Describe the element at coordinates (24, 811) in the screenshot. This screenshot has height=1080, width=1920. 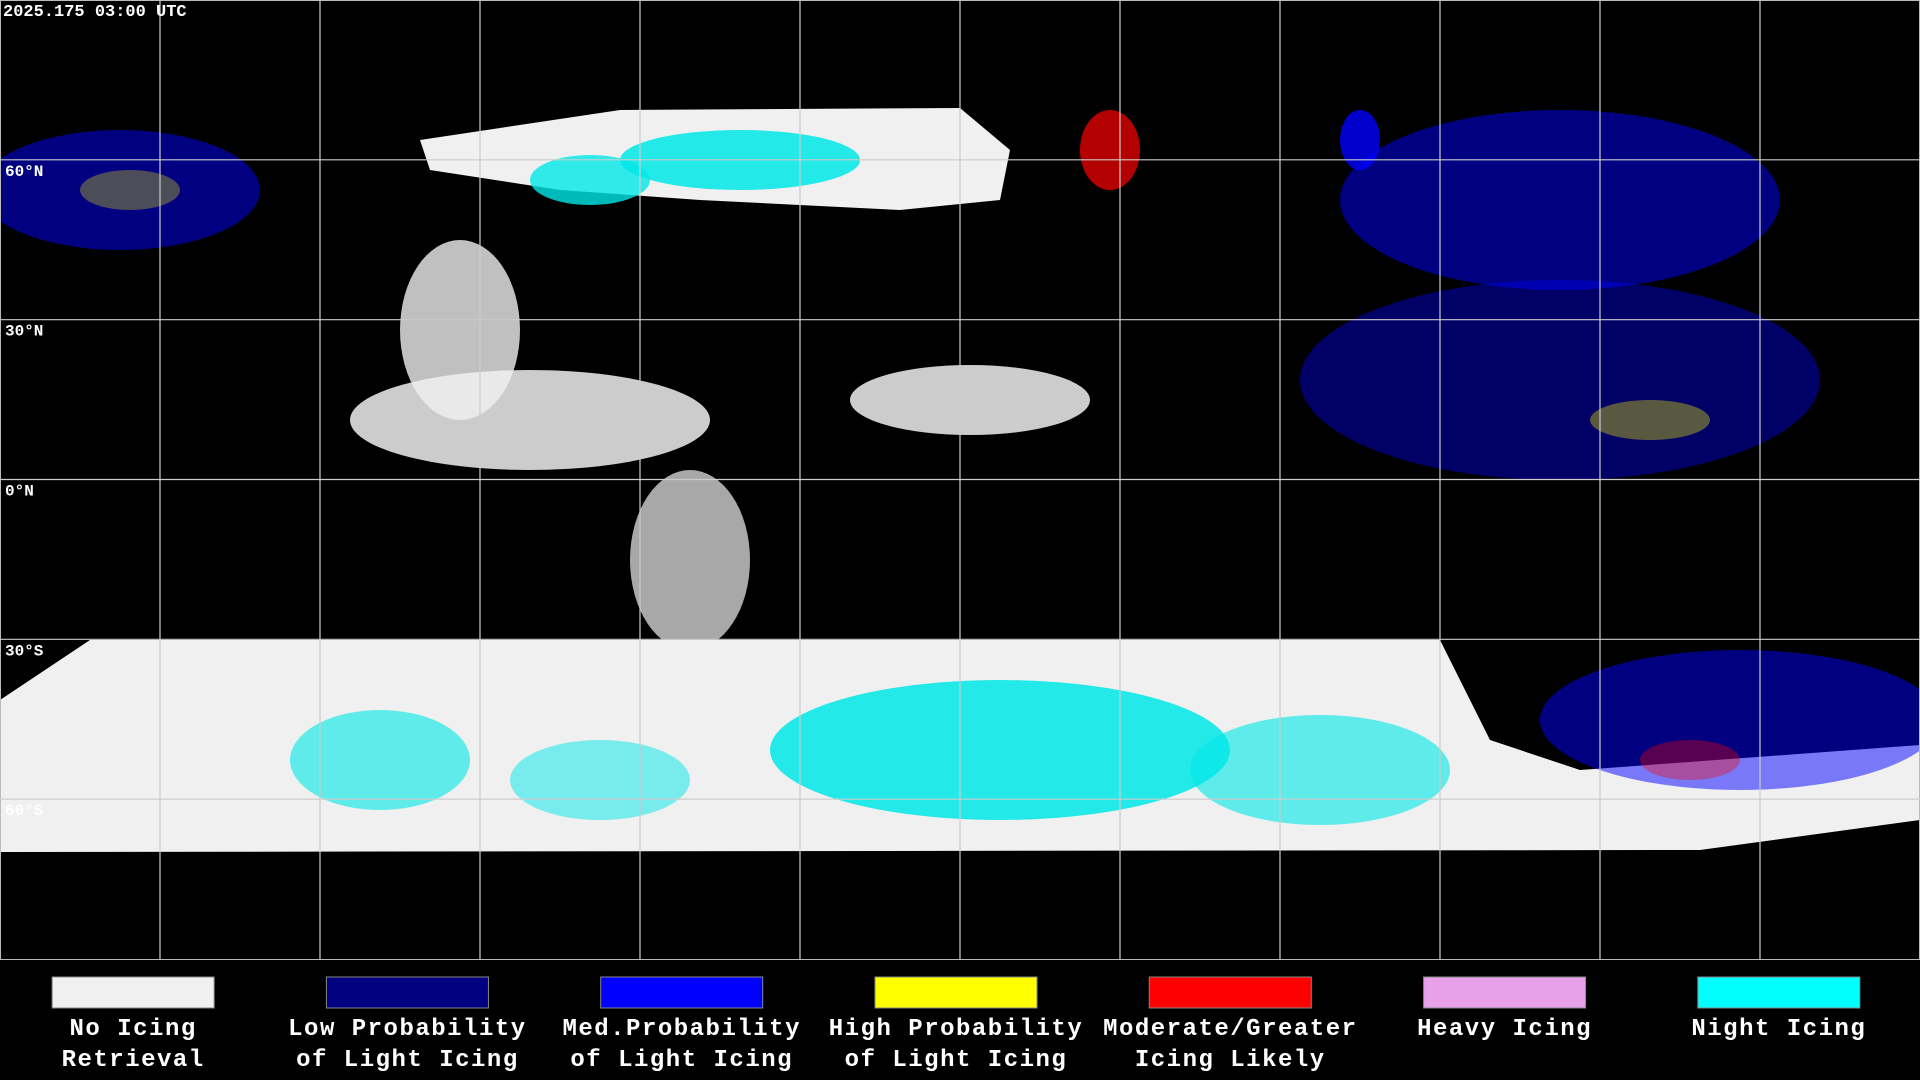
I see `latitude-label: 60°S` at that location.